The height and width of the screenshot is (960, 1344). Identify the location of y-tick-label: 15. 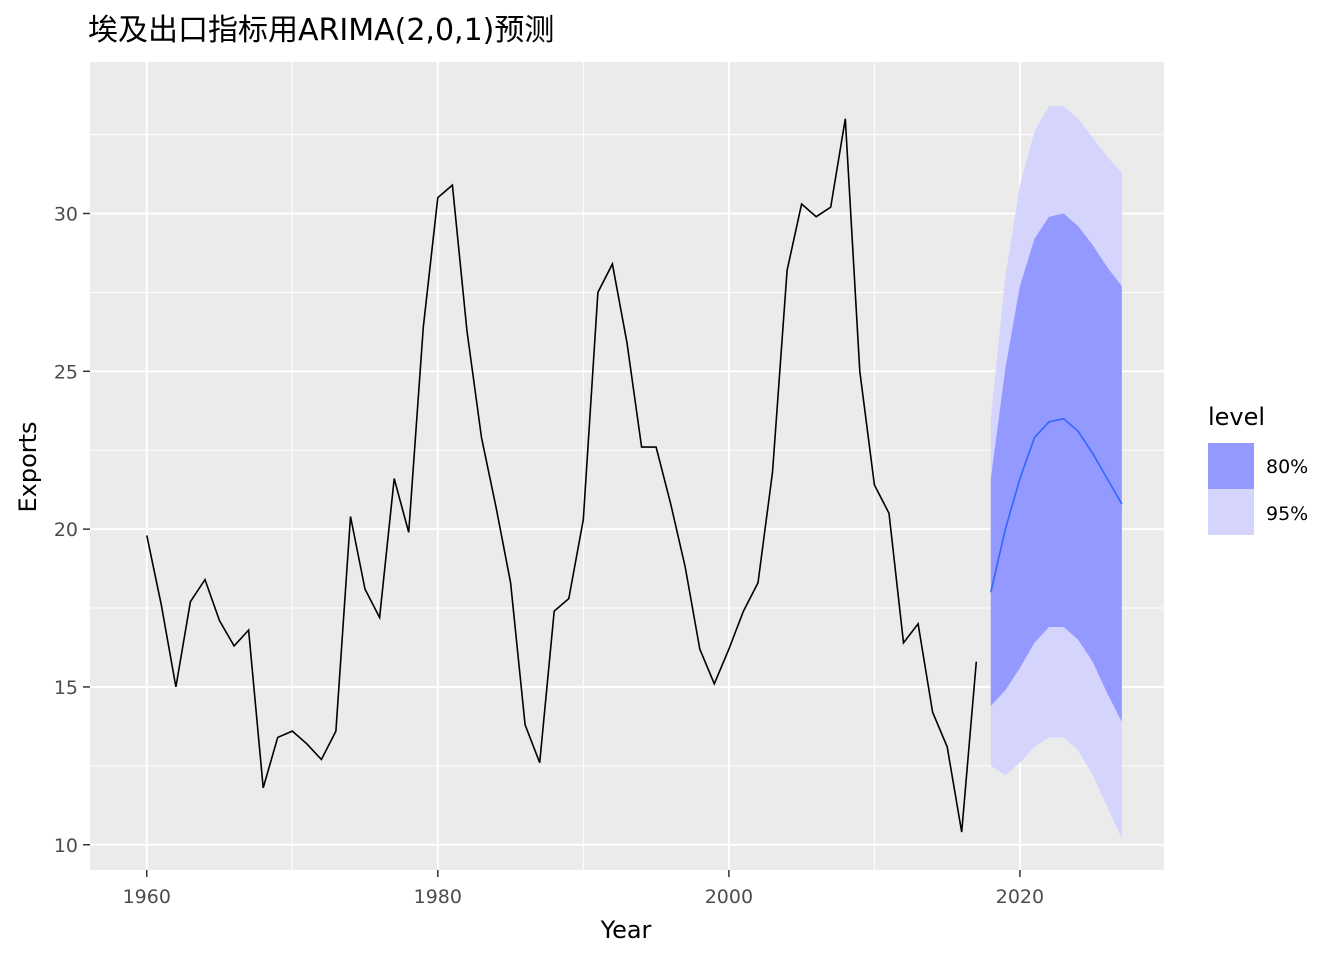
(66, 688).